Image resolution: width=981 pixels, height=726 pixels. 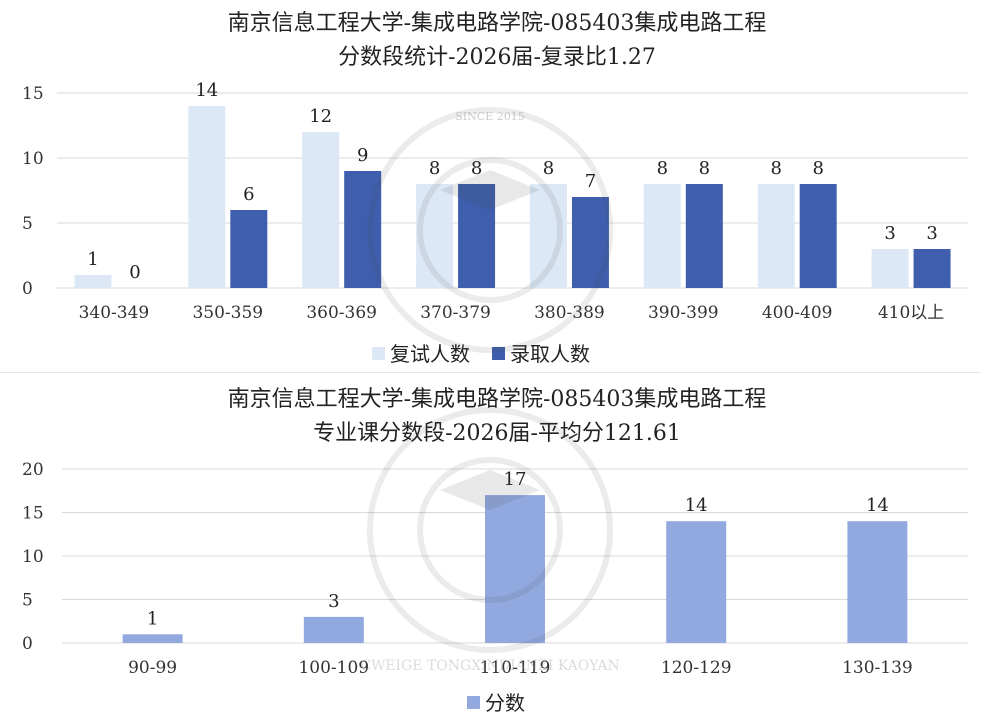 What do you see at coordinates (662, 168) in the screenshot?
I see `data-label-复试人数-390-399: 8` at bounding box center [662, 168].